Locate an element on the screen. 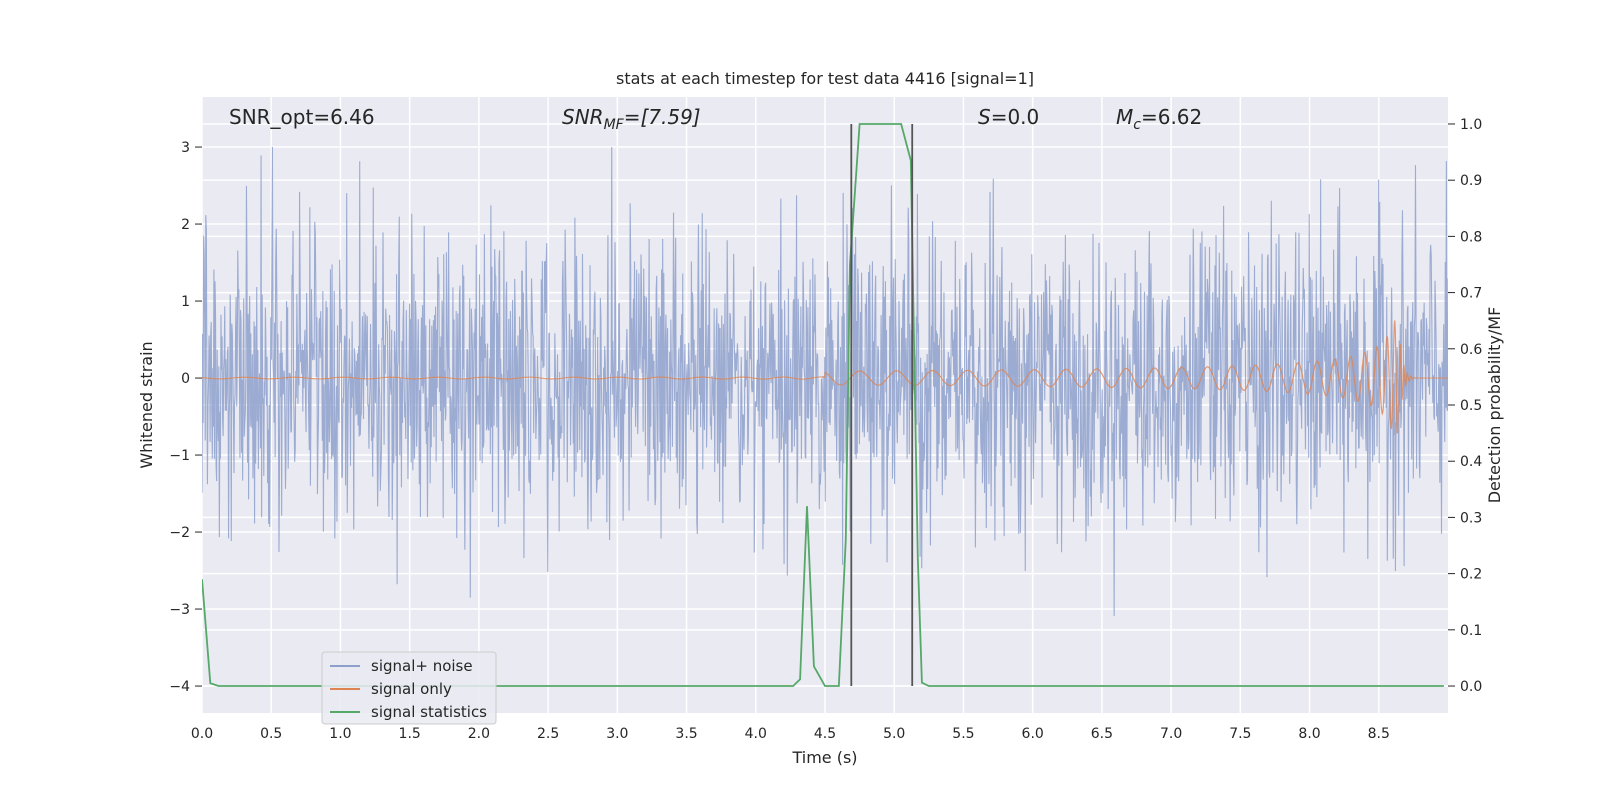 This screenshot has height=800, width=1600. annotation-snr-mf: SNRMF=[7.59] is located at coordinates (631, 119).